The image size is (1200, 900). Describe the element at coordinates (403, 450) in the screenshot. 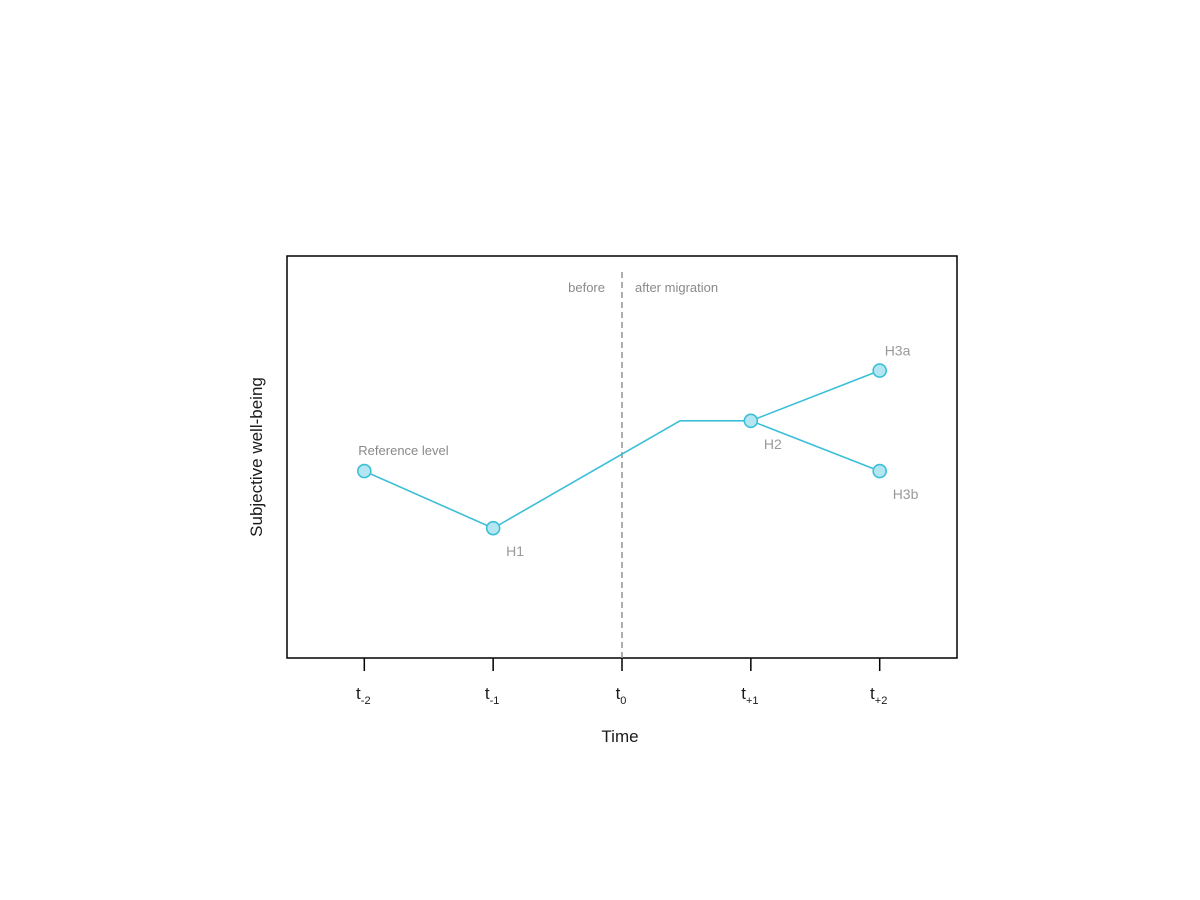

I see `point-label-reference-level: Reference level` at that location.